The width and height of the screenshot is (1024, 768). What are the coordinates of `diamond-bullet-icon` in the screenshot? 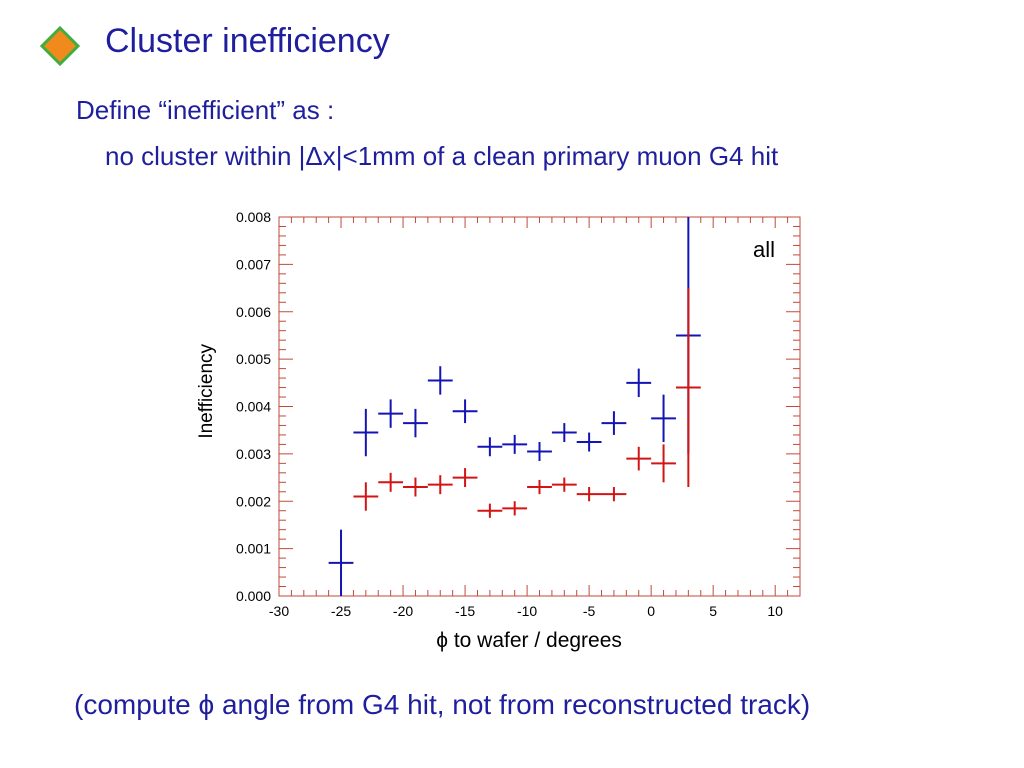 It's located at (60, 46).